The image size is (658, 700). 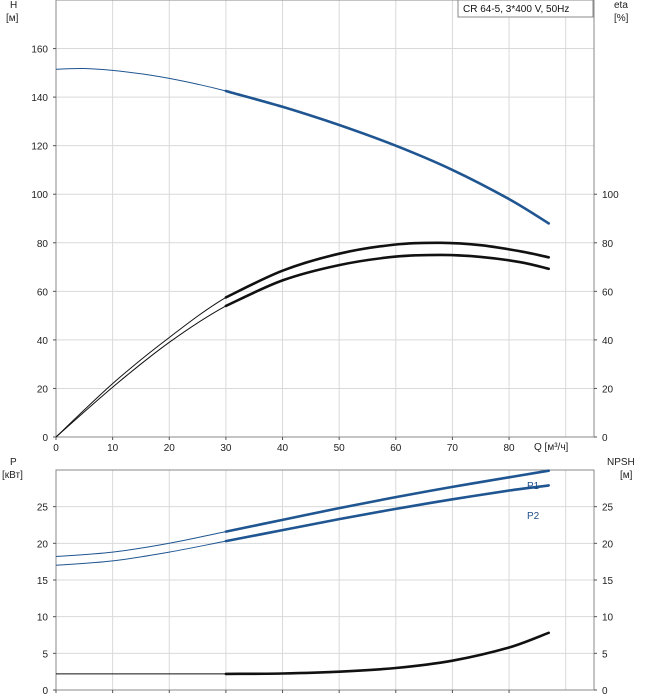 I want to click on top-left-tick-label: 80, so click(x=43, y=244).